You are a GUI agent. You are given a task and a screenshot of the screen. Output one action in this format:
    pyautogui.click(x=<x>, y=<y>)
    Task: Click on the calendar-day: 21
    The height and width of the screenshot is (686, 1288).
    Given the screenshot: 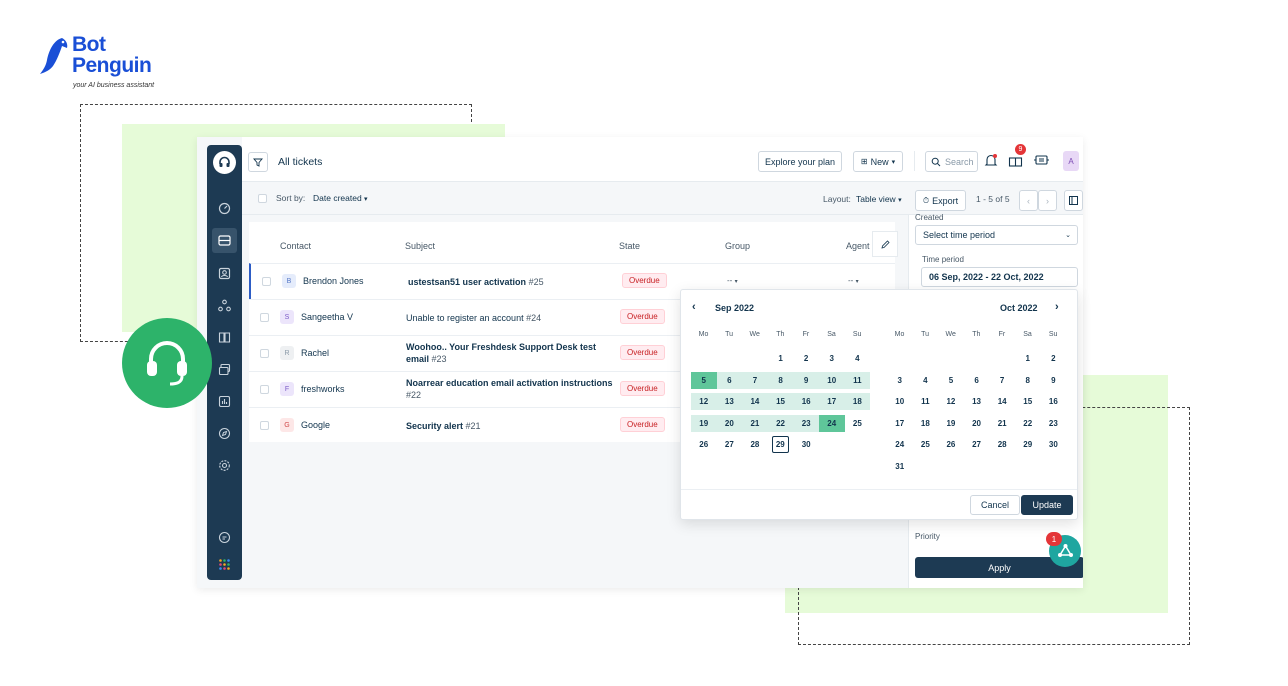 What is the action you would take?
    pyautogui.click(x=1002, y=423)
    